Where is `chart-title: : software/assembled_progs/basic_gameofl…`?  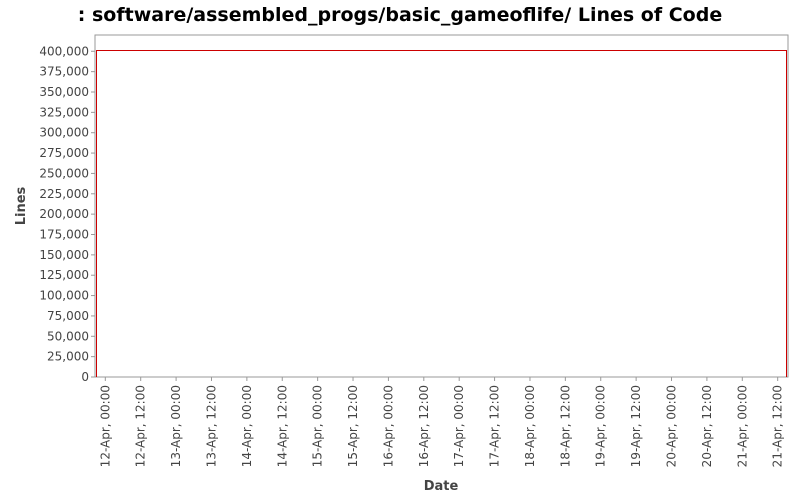
chart-title: : software/assembled_progs/basic_gameofl… is located at coordinates (400, 15).